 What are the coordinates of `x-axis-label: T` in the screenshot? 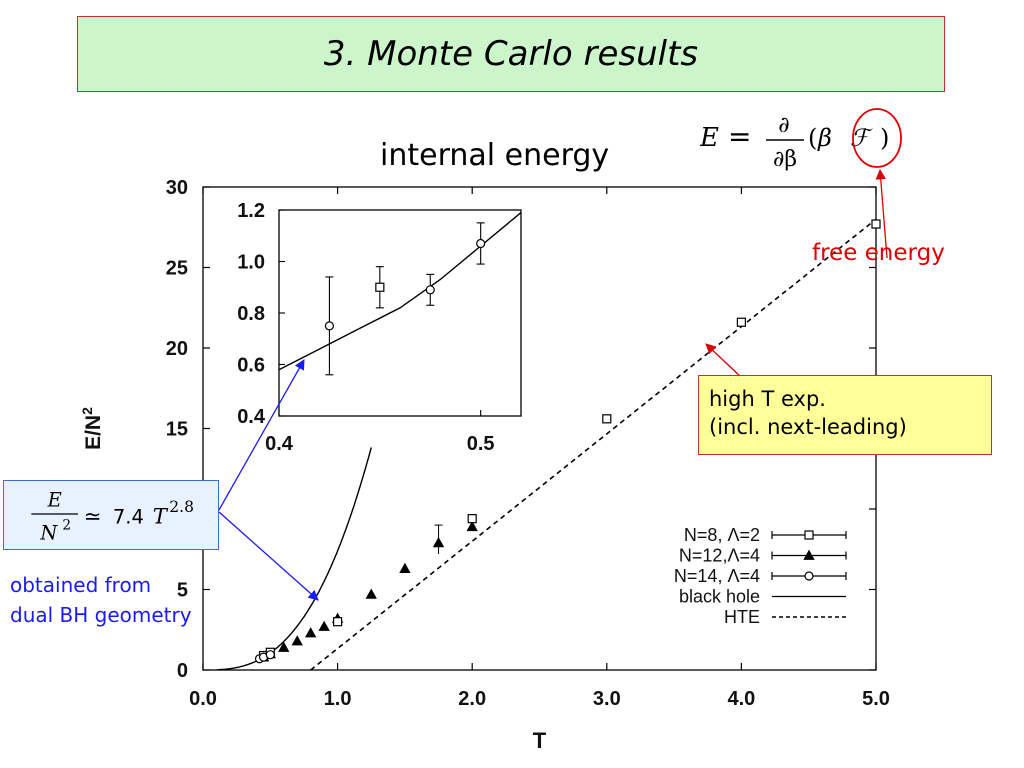 It's located at (540, 740).